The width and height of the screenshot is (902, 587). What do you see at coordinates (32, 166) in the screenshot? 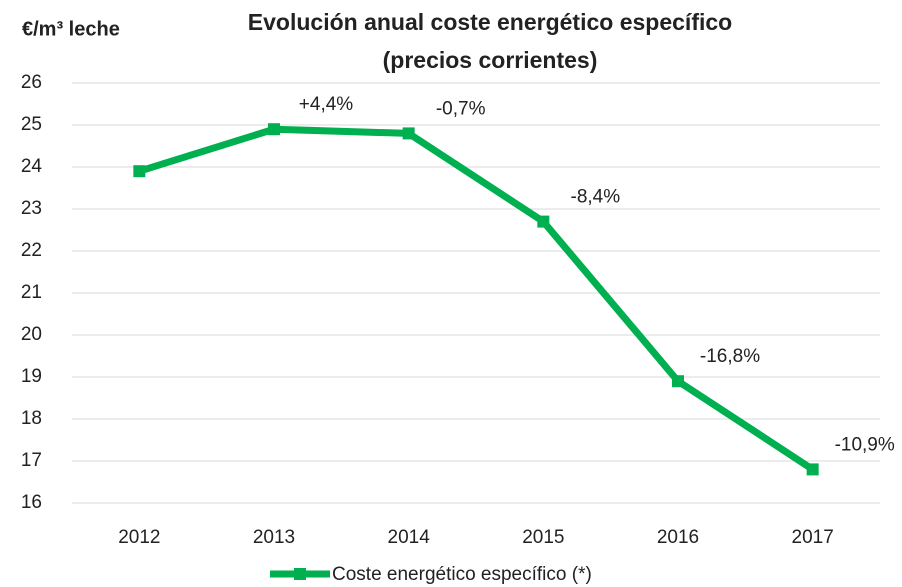
I see `y-tick-label: 24` at bounding box center [32, 166].